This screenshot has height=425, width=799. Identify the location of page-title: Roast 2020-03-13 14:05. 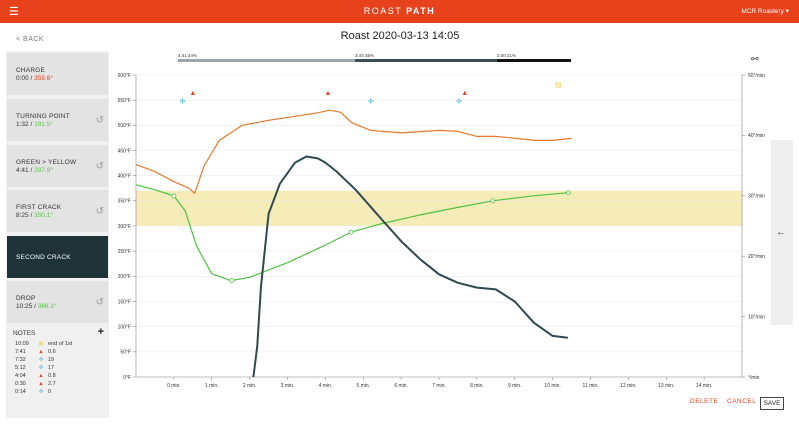
(400, 36).